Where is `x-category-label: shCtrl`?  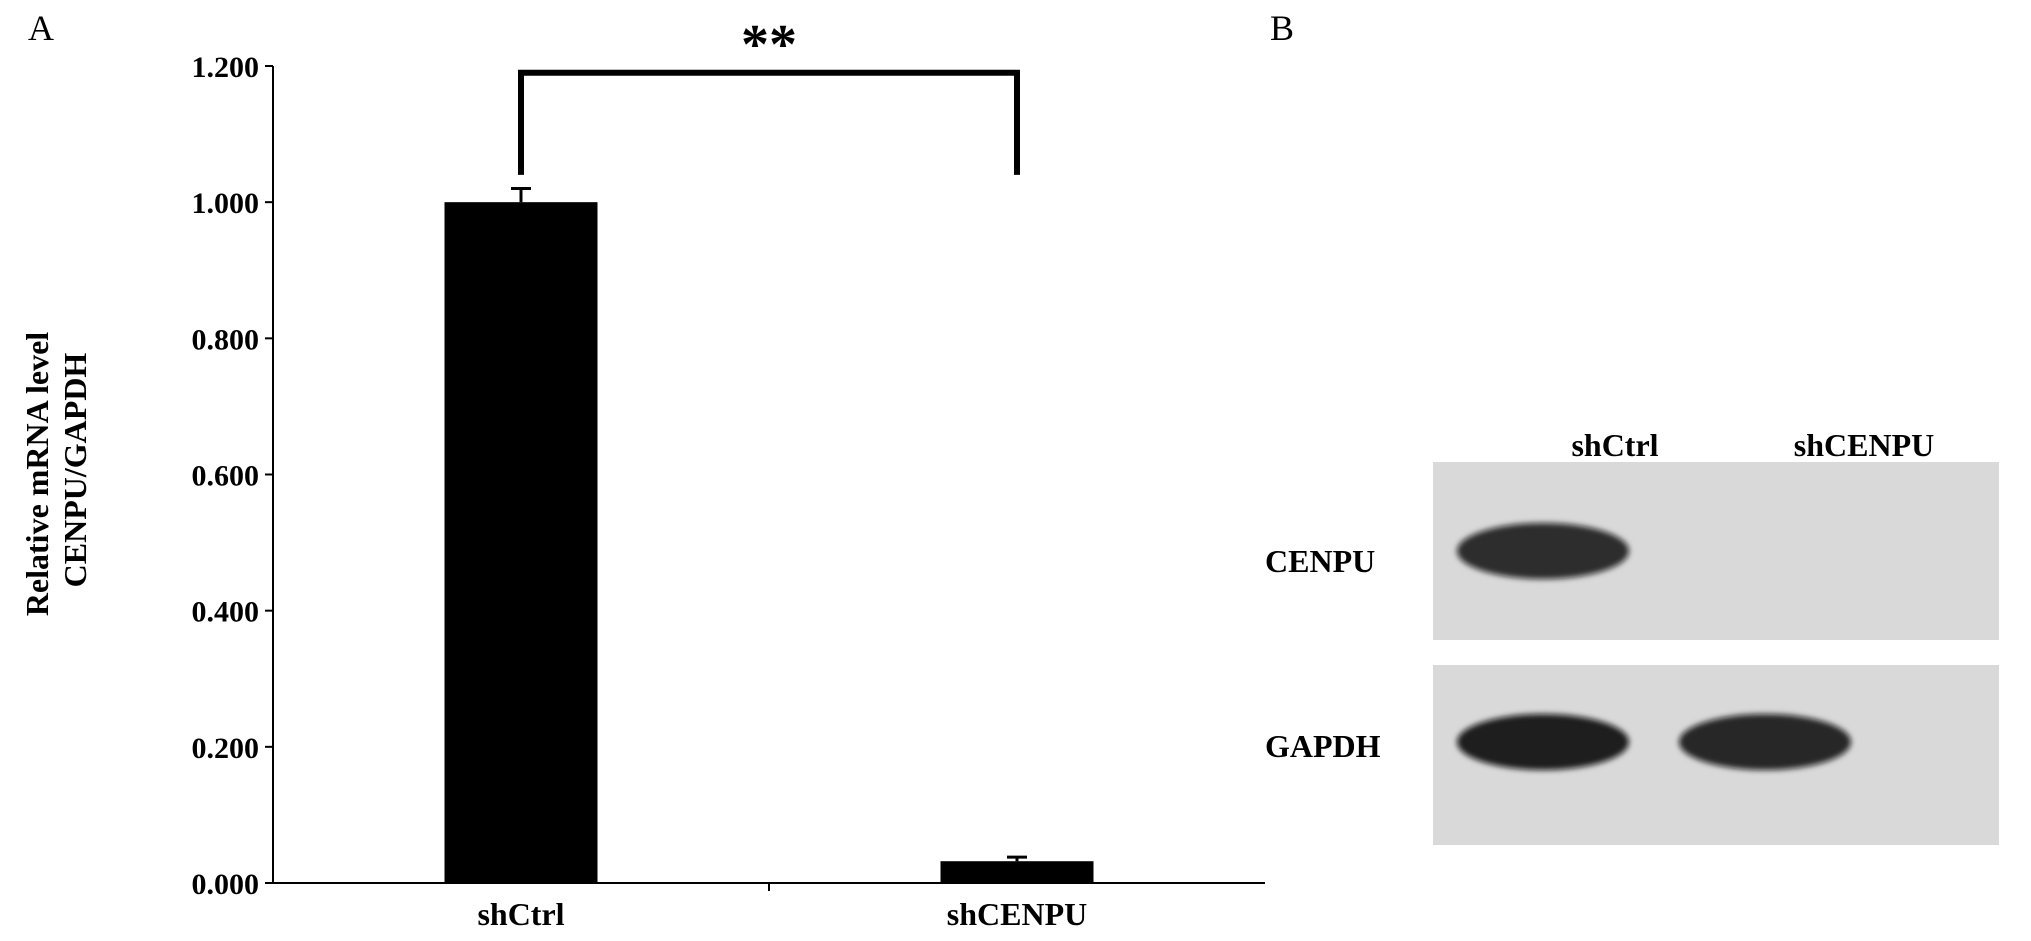 x-category-label: shCtrl is located at coordinates (520, 914).